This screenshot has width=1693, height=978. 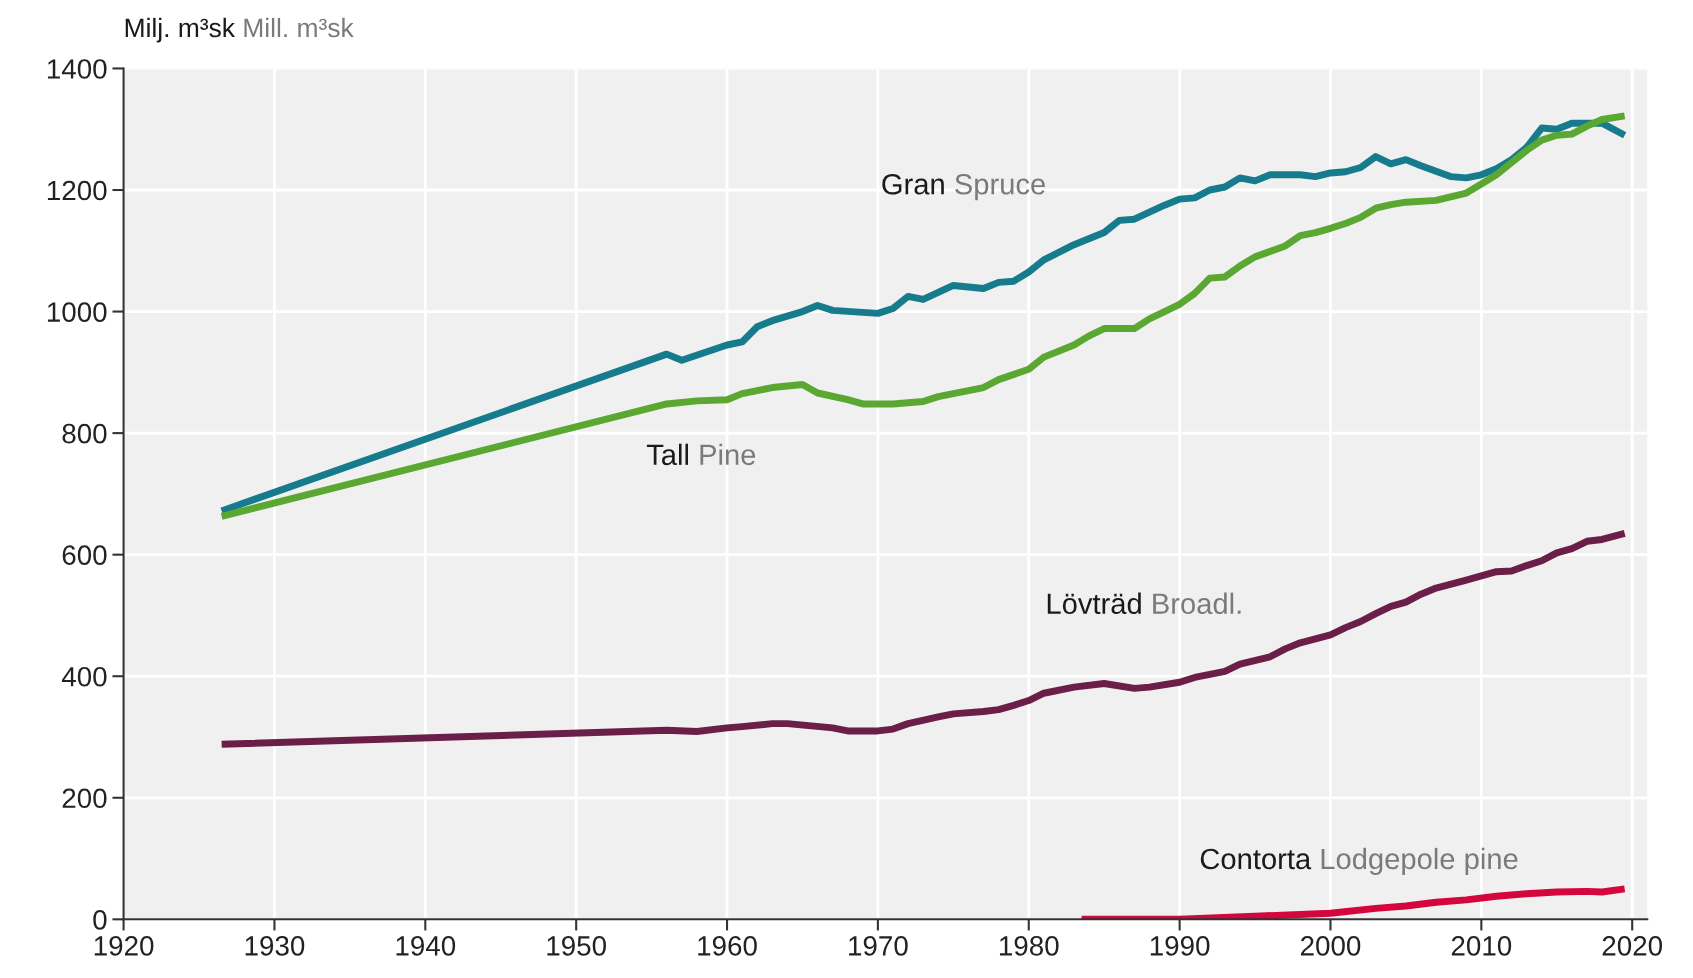 What do you see at coordinates (84, 676) in the screenshot?
I see `y-tick-label: 400` at bounding box center [84, 676].